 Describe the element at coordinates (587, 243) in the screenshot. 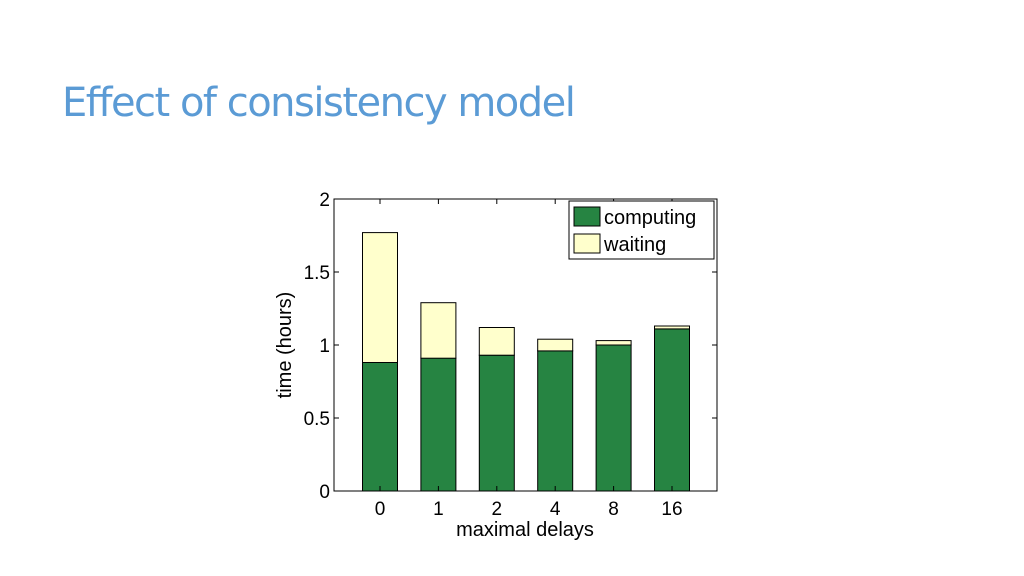

I see `legend-swatch-waiting` at that location.